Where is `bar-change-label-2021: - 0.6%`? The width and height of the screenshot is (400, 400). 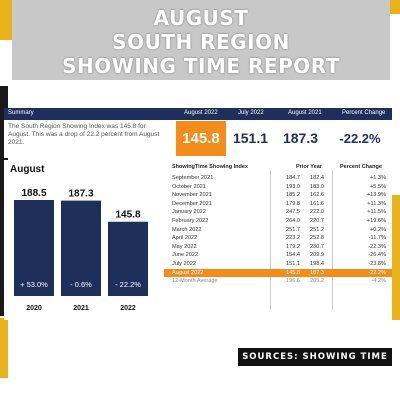 bar-change-label-2021: - 0.6% is located at coordinates (81, 284).